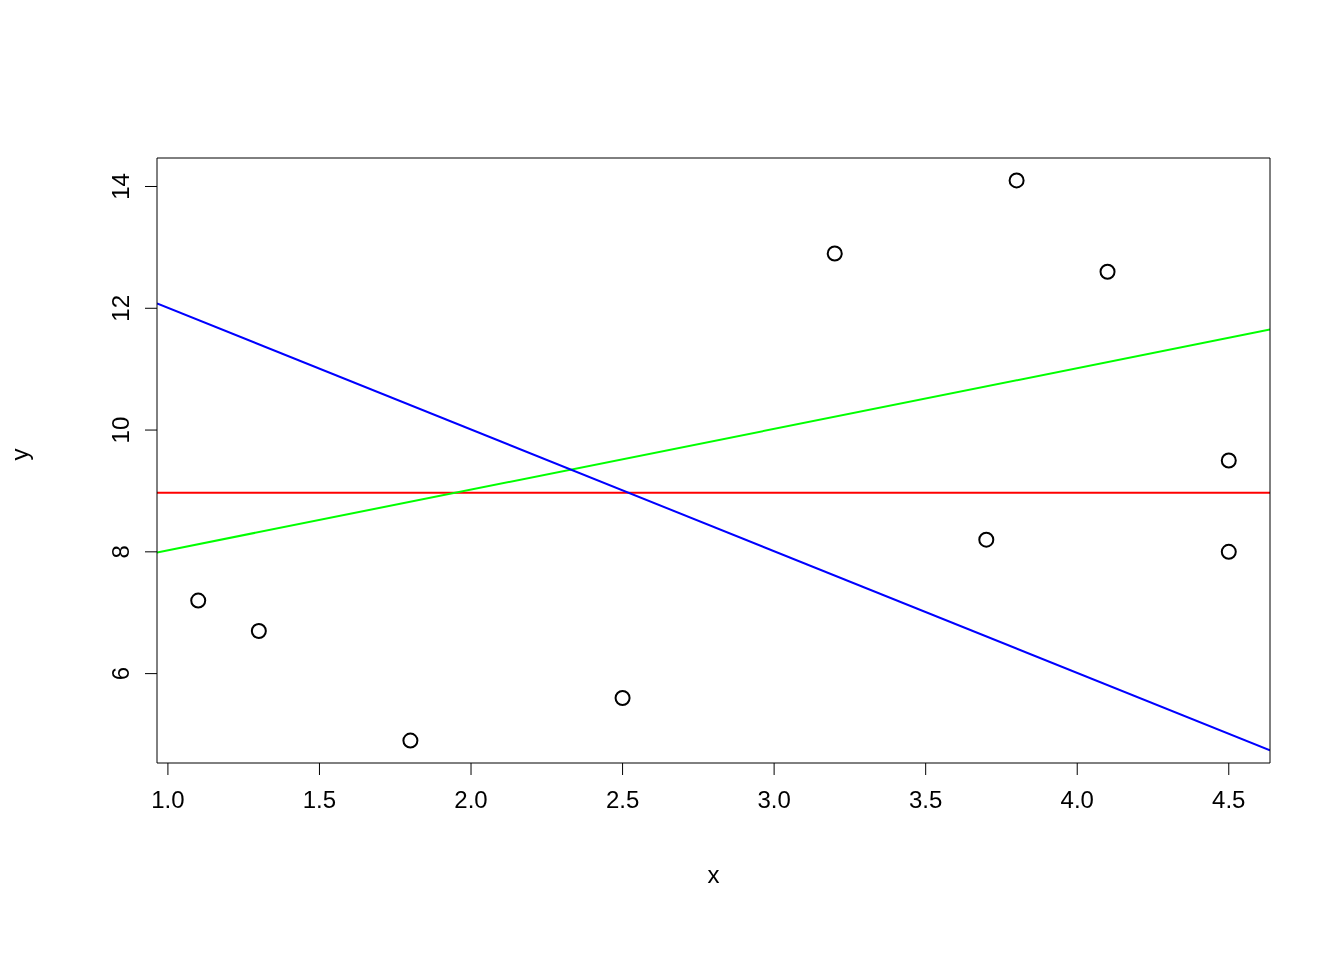 The width and height of the screenshot is (1344, 960). I want to click on x-tick-label: 3.5, so click(925, 800).